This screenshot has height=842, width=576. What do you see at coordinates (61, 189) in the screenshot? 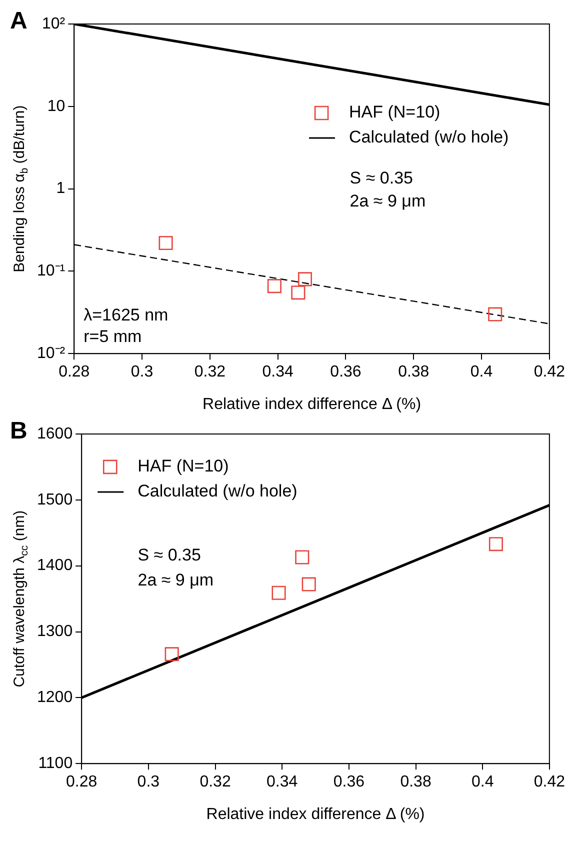
I see `y-tick-label: 1` at bounding box center [61, 189].